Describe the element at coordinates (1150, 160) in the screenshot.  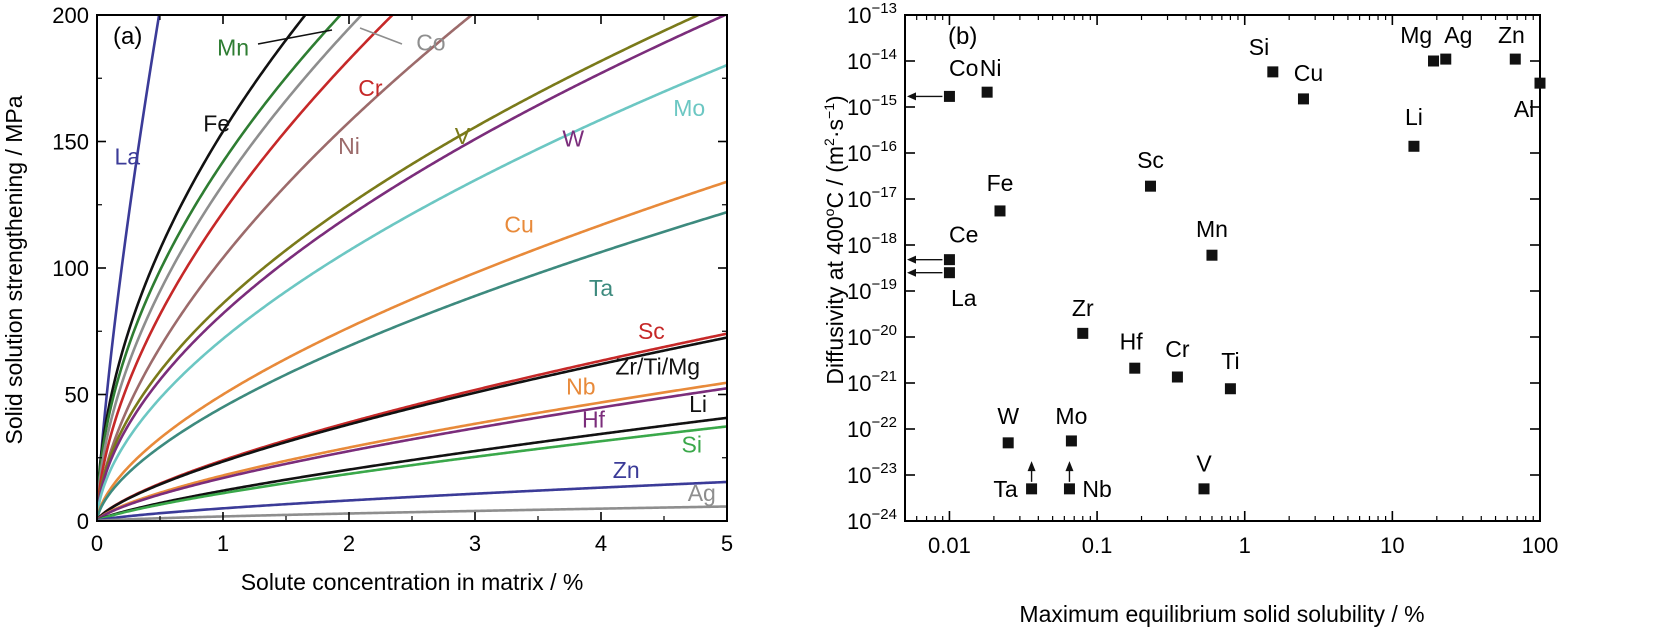
I see `point-label-sc: Sc` at that location.